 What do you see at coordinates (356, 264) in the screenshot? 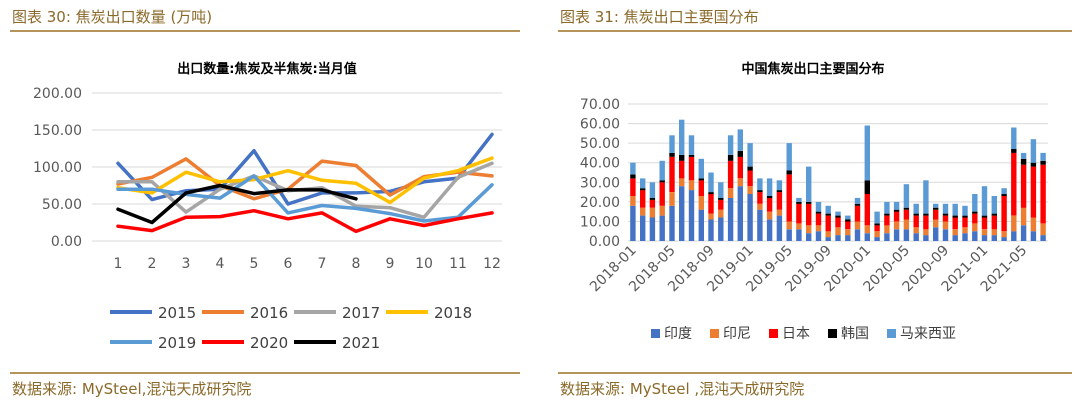
I see `x-tick-label: 8` at bounding box center [356, 264].